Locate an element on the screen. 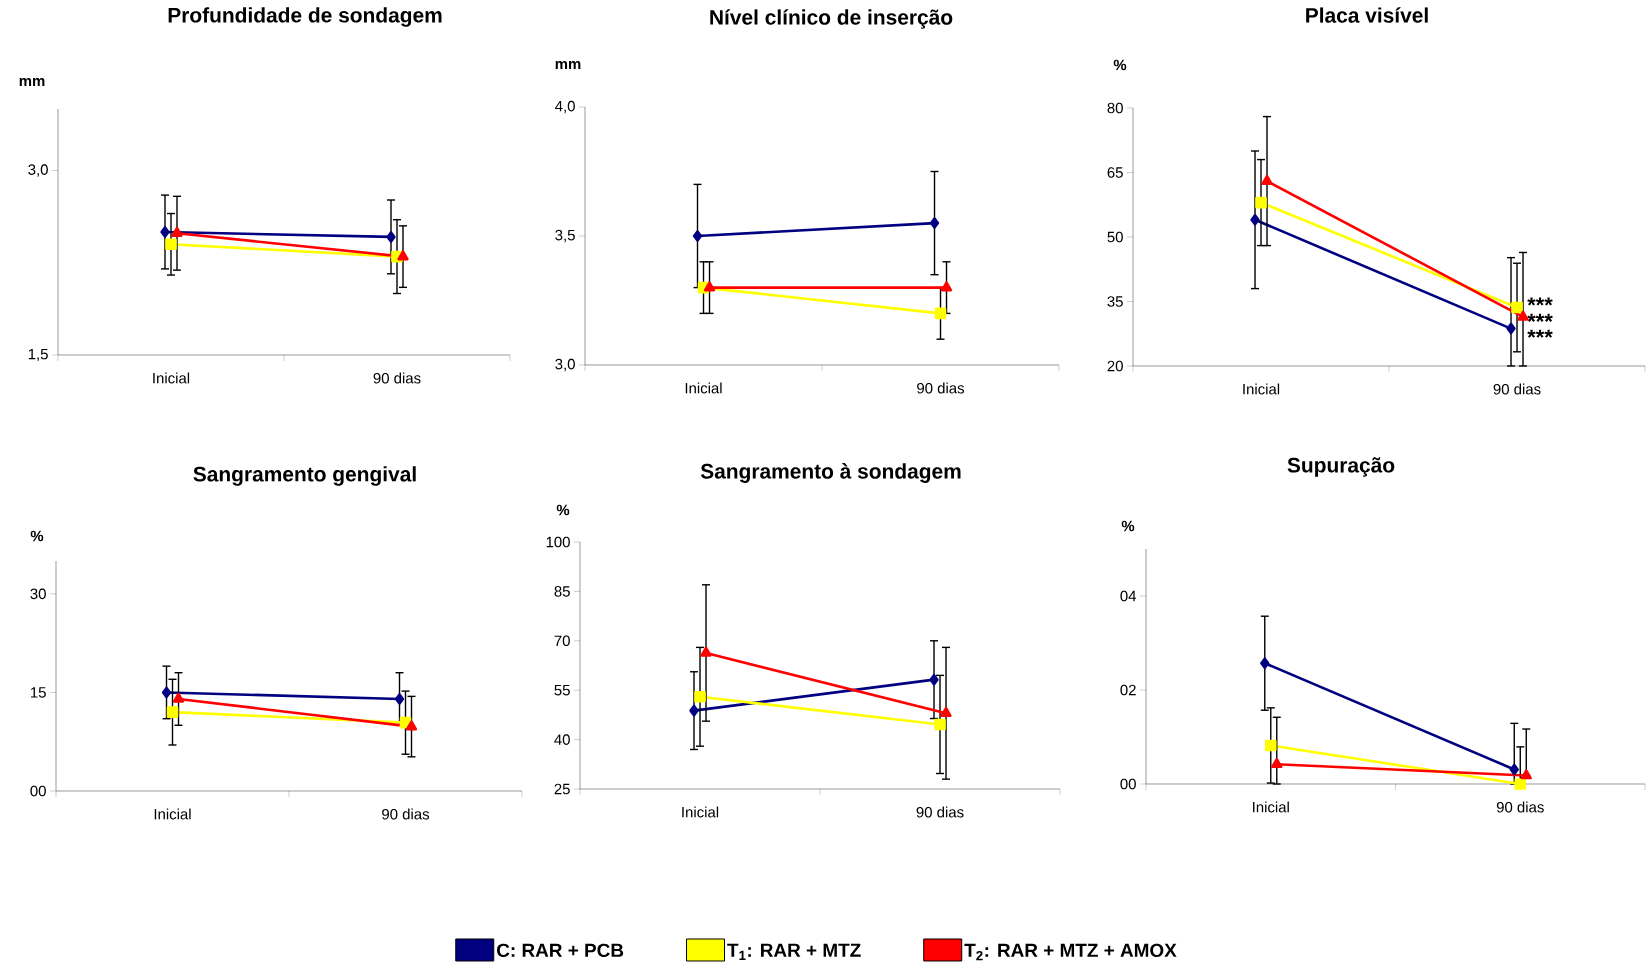 This screenshot has width=1649, height=976. y-tick-label: 55 is located at coordinates (562, 690).